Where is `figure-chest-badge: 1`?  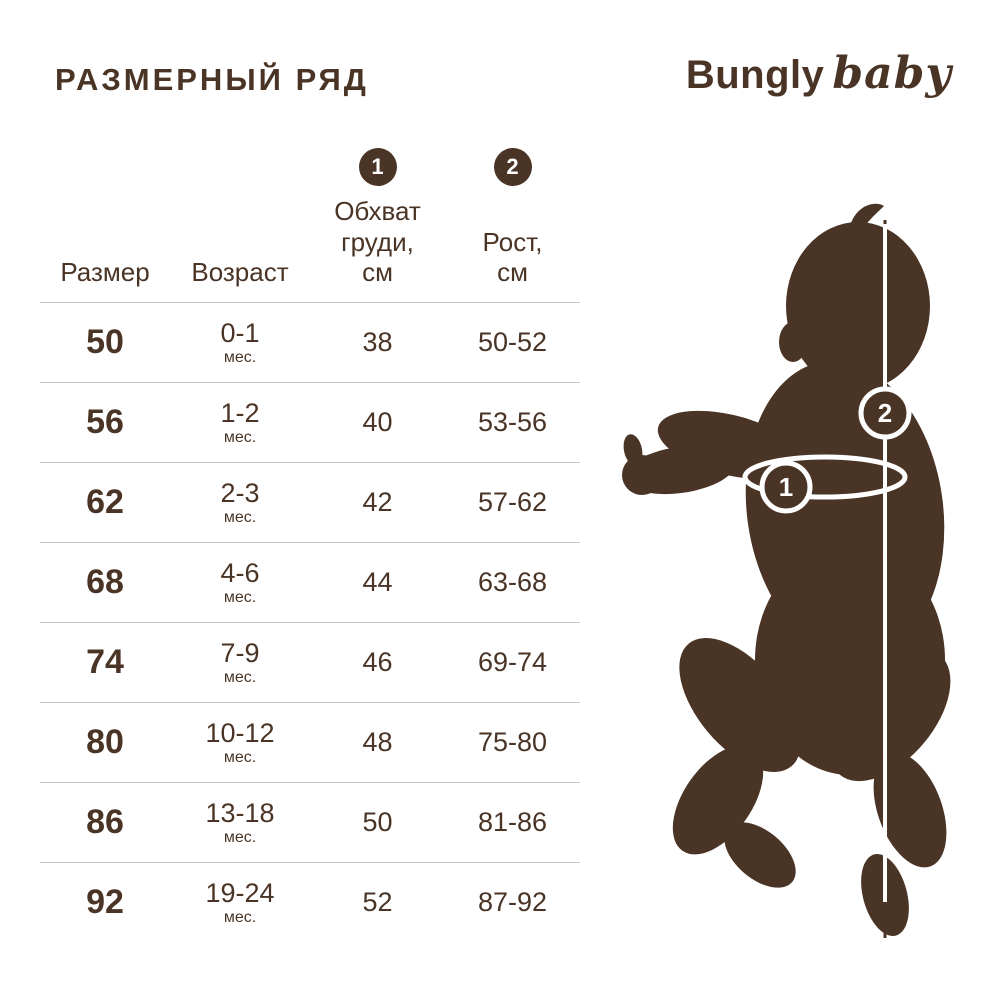
figure-chest-badge: 1 is located at coordinates (786, 487).